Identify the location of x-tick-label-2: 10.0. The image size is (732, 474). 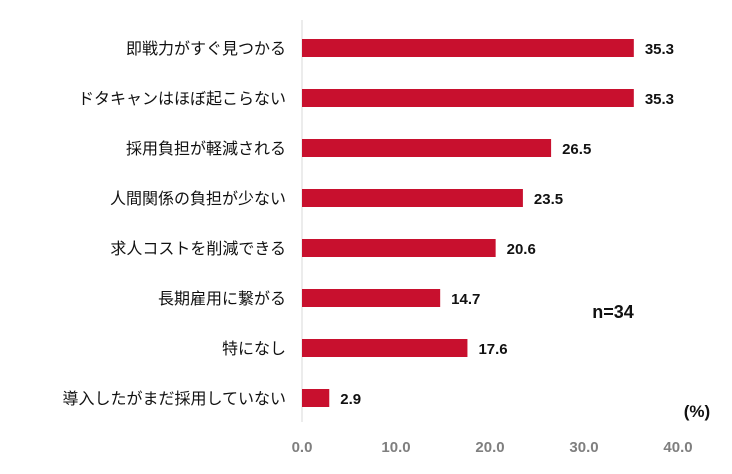
(395, 447).